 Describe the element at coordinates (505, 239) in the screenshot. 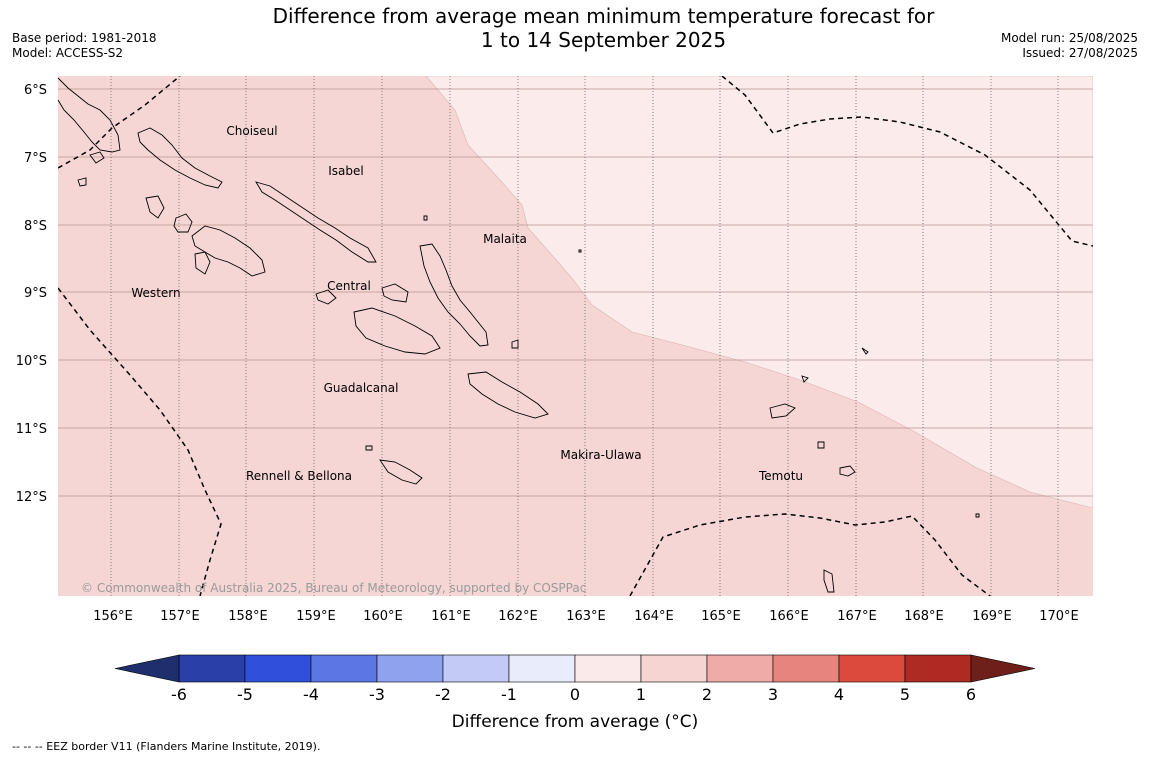

I see `region-label-malaita: Malaita` at that location.